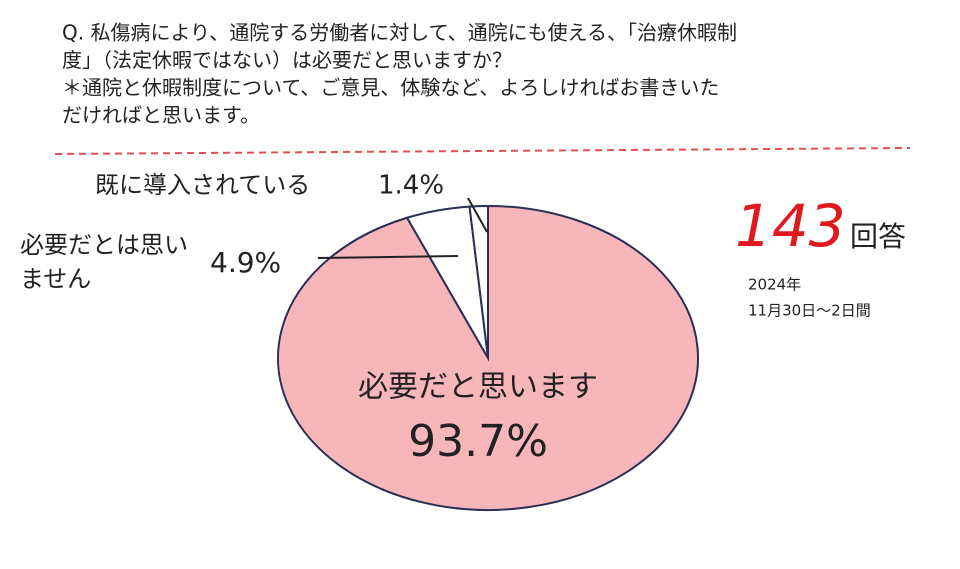 The image size is (960, 569). What do you see at coordinates (245, 262) in the screenshot?
I see `slice-value: 4.9%` at bounding box center [245, 262].